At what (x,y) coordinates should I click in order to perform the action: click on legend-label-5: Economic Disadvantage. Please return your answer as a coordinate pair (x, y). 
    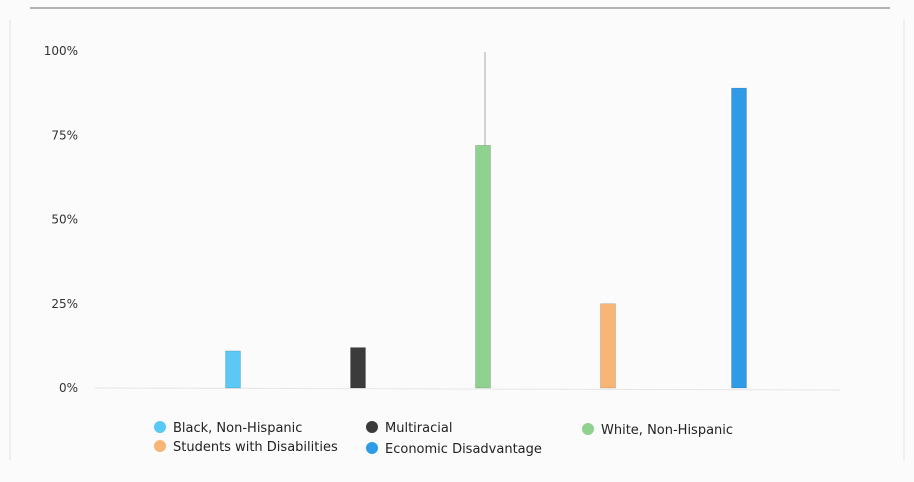
    Looking at the image, I should click on (463, 449).